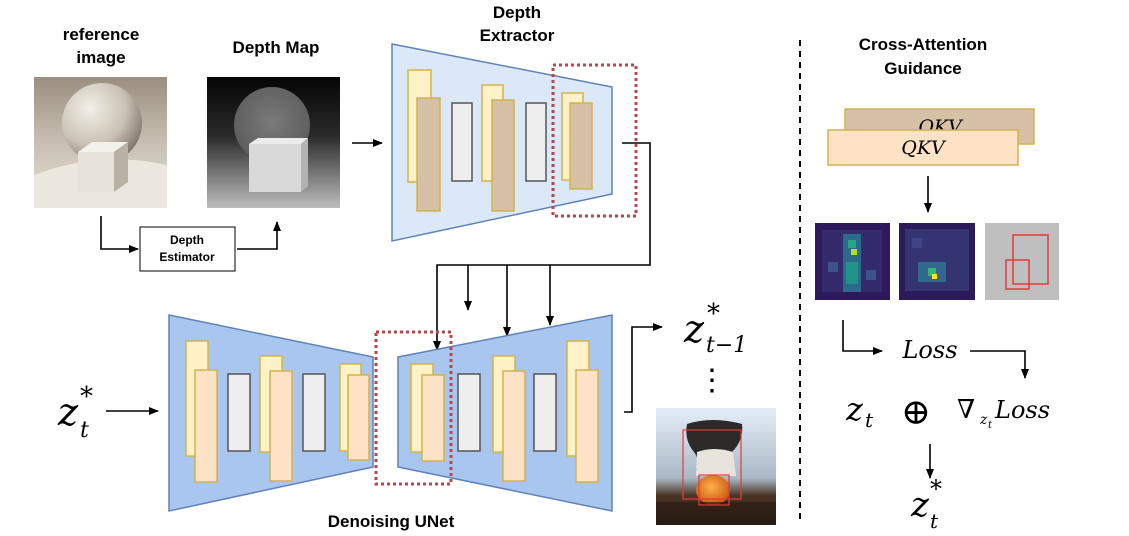 The width and height of the screenshot is (1129, 536). I want to click on svg-text: QKV, so click(924, 148).